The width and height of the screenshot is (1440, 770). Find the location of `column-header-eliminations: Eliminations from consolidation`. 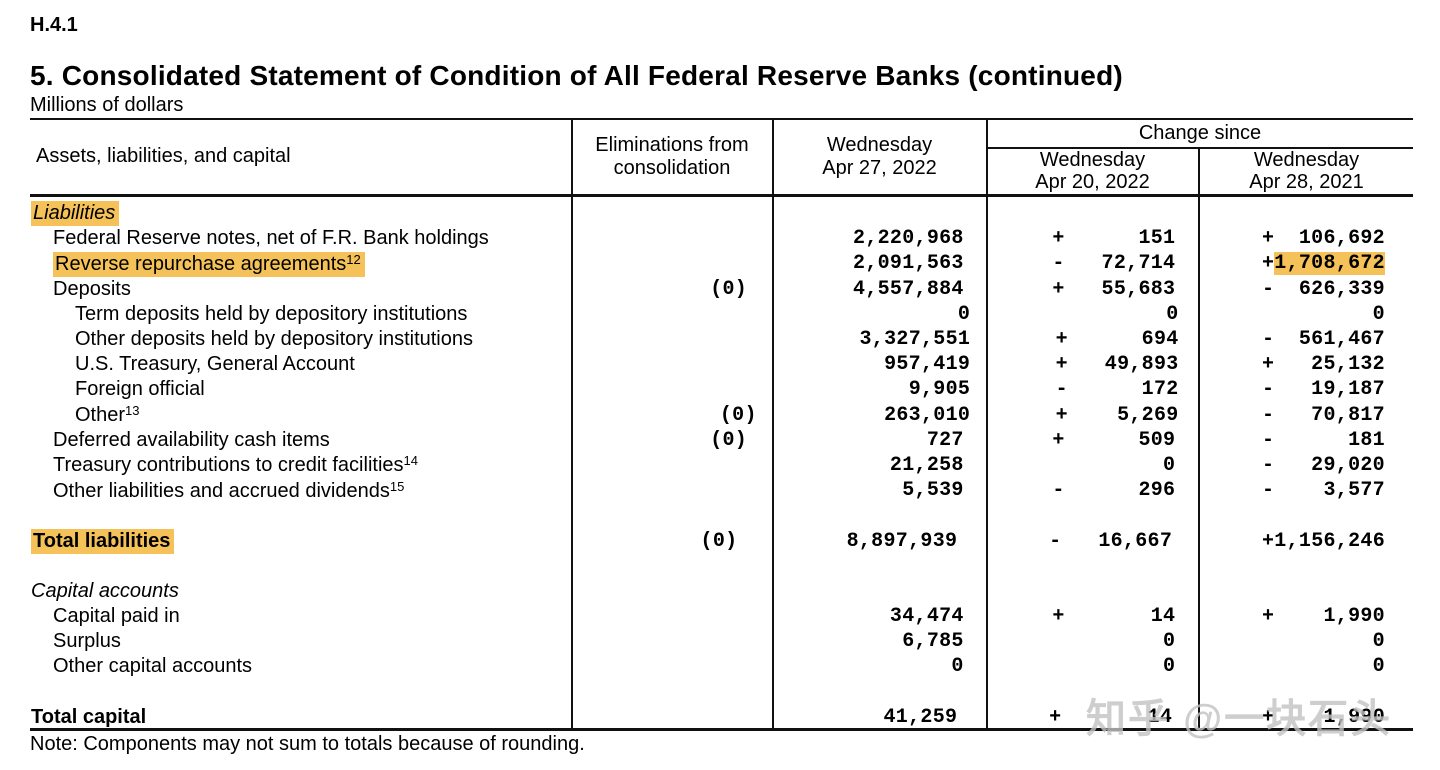

column-header-eliminations: Eliminations from consolidation is located at coordinates (672, 157).